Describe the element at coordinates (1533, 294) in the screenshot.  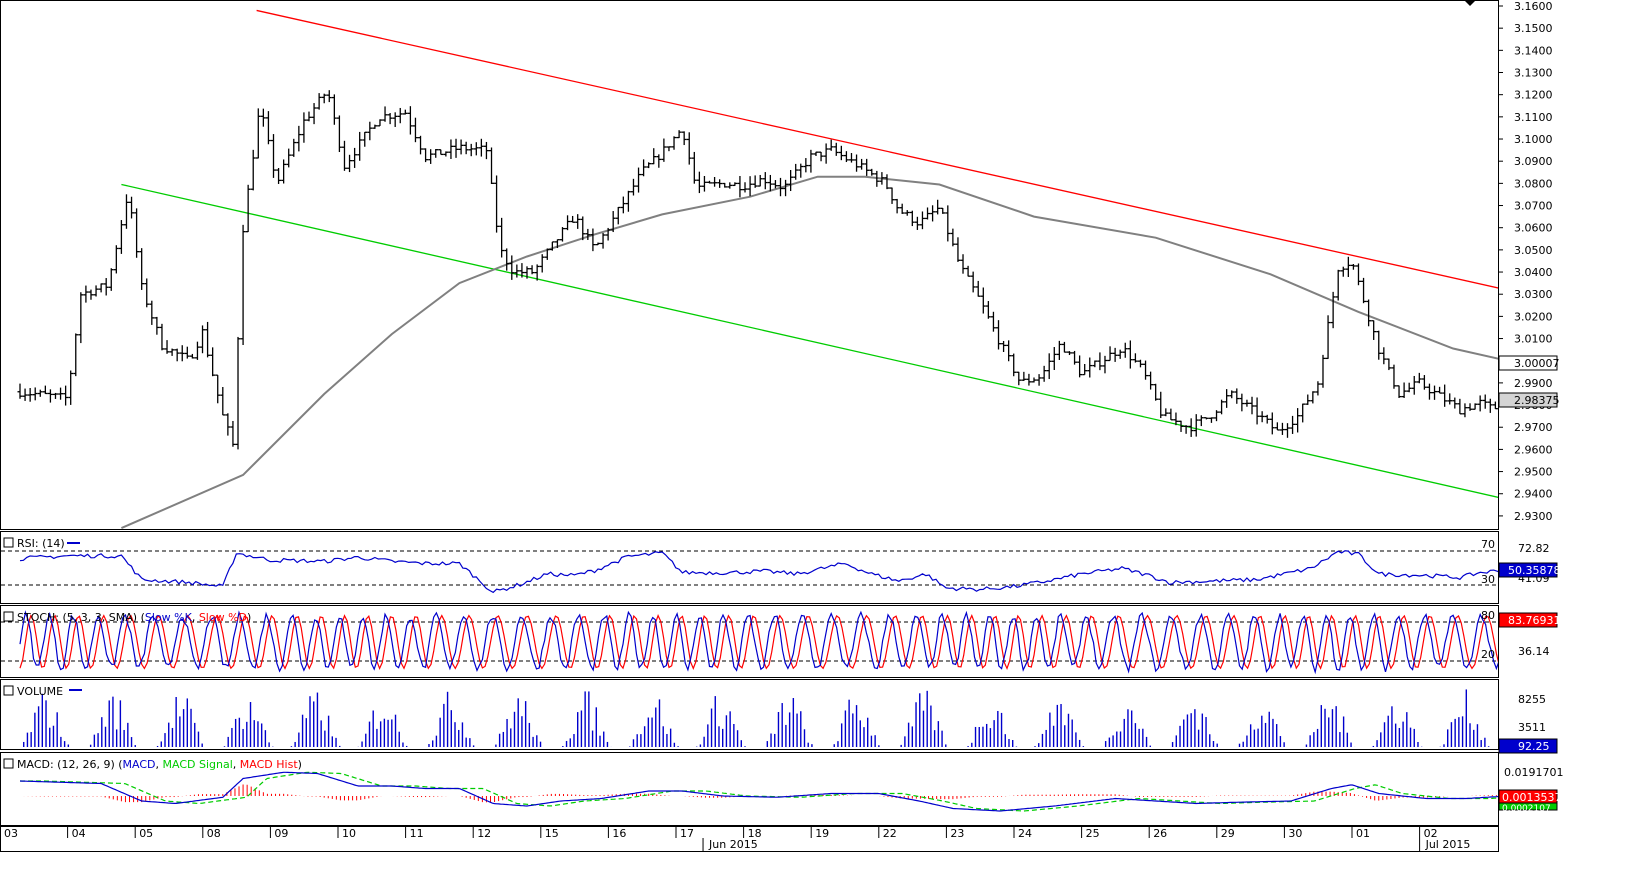
I see `price-tick-label: 3.0300` at that location.